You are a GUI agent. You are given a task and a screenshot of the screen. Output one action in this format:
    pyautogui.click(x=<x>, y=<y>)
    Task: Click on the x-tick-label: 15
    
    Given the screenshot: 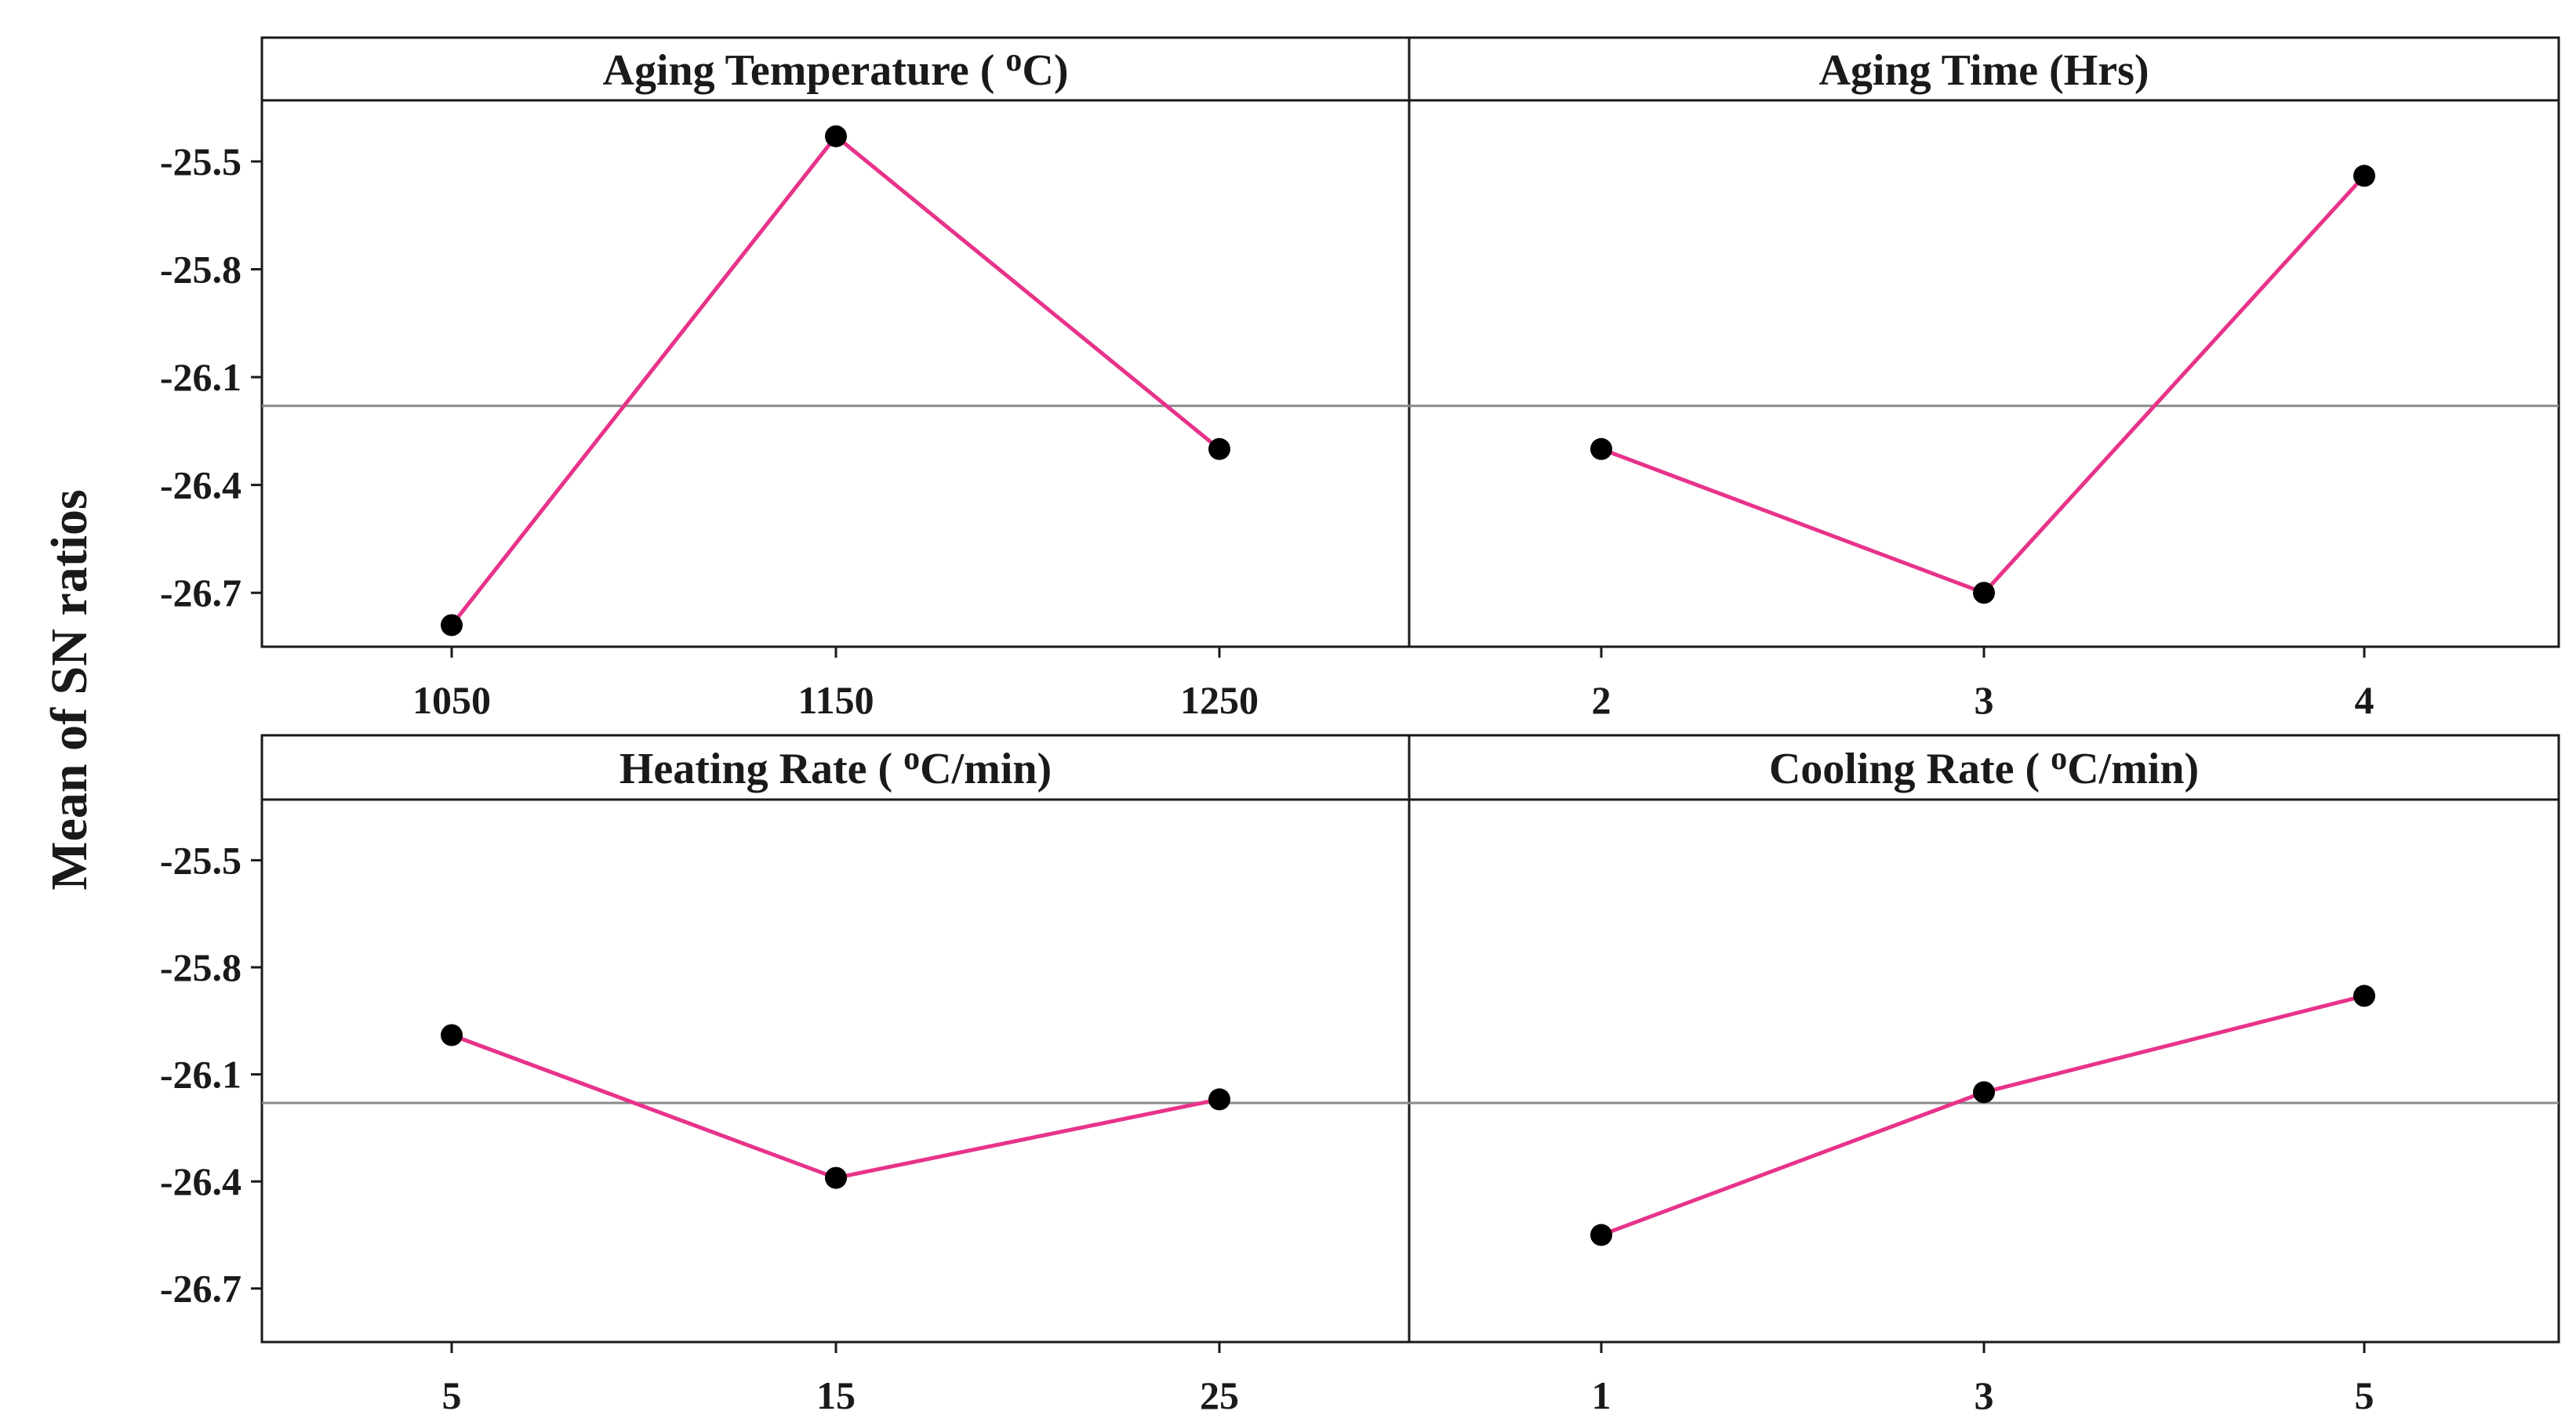 What is the action you would take?
    pyautogui.click(x=836, y=1395)
    